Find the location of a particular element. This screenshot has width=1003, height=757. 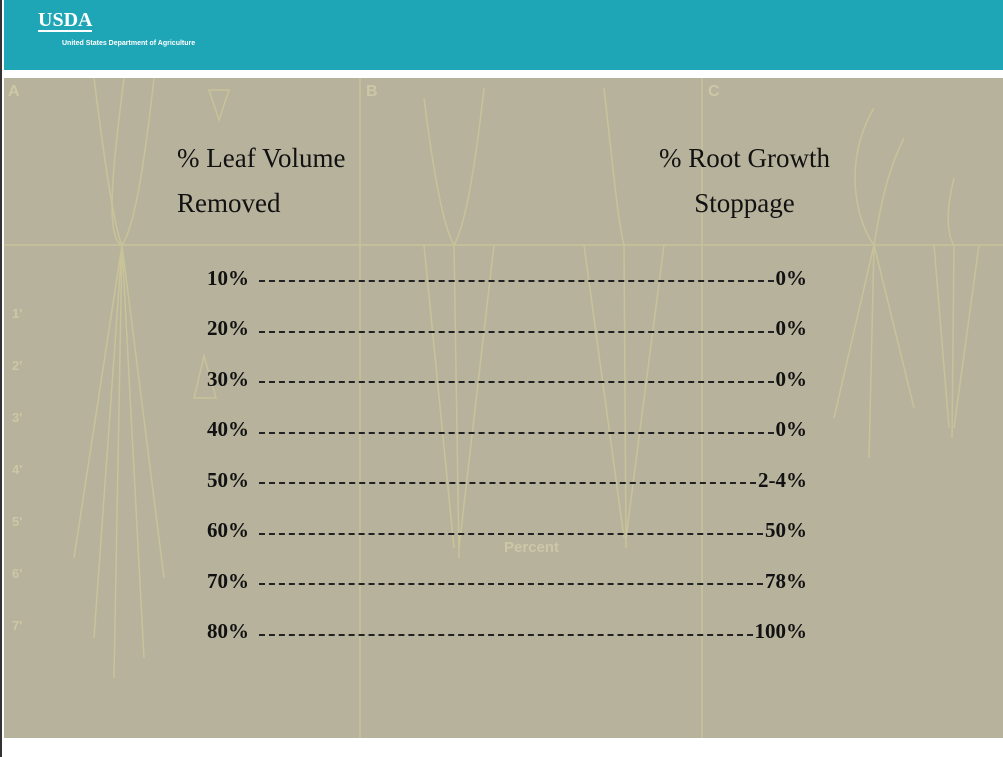

background-label: 1' is located at coordinates (17, 313).